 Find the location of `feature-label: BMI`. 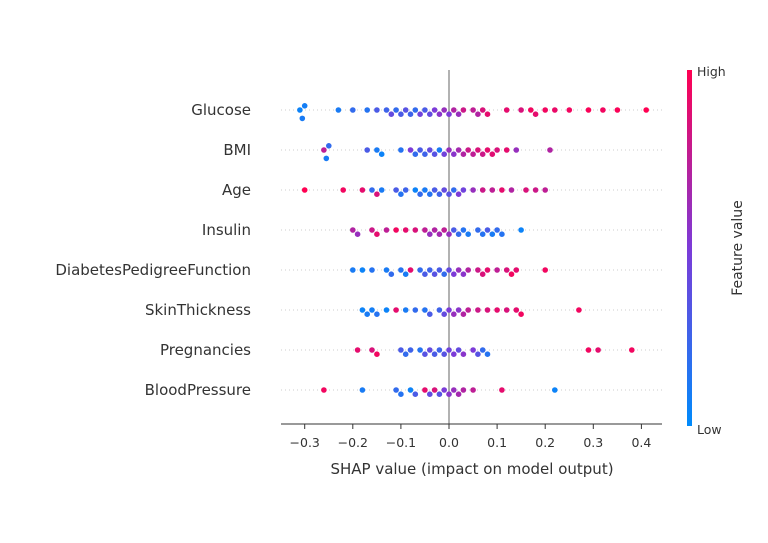

feature-label: BMI is located at coordinates (237, 150).